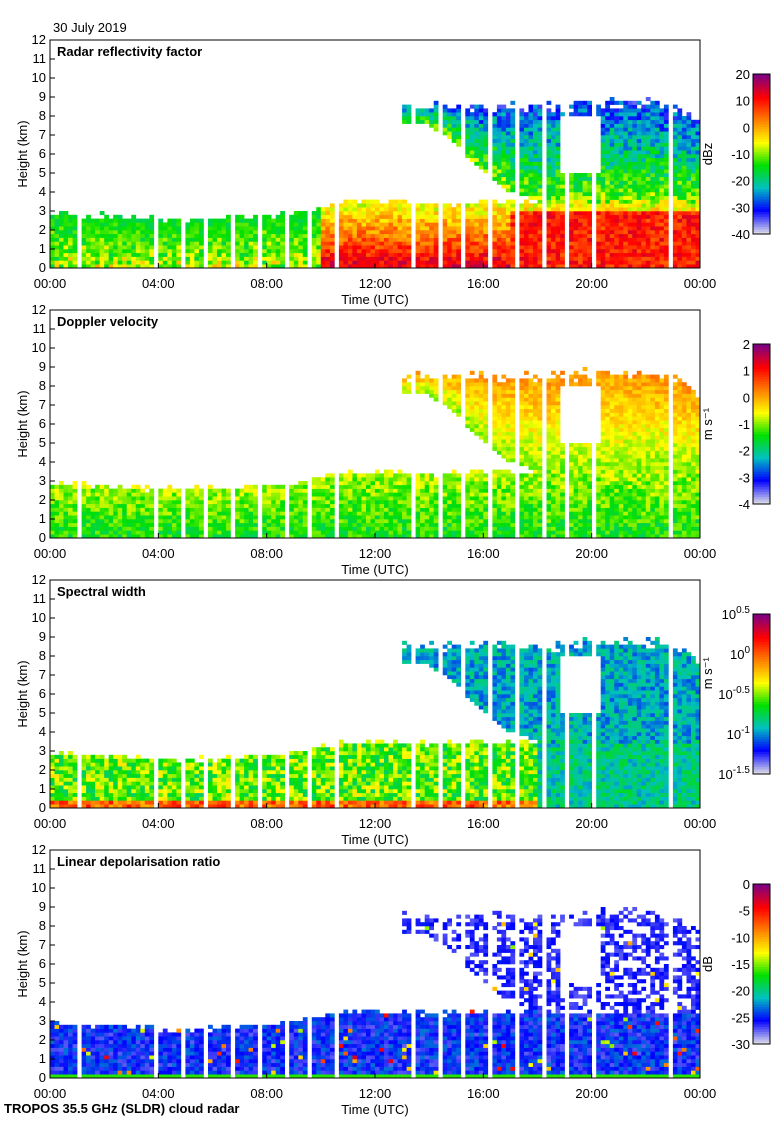  Describe the element at coordinates (42, 229) in the screenshot. I see `y-tick-label: 2` at that location.